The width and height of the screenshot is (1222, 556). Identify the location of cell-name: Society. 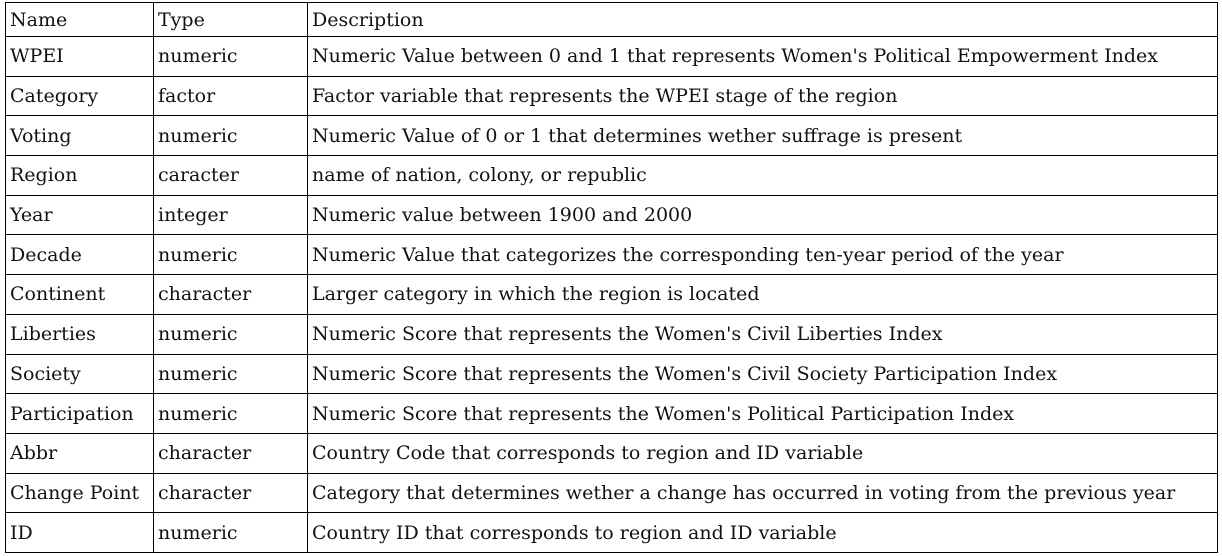
(79, 374).